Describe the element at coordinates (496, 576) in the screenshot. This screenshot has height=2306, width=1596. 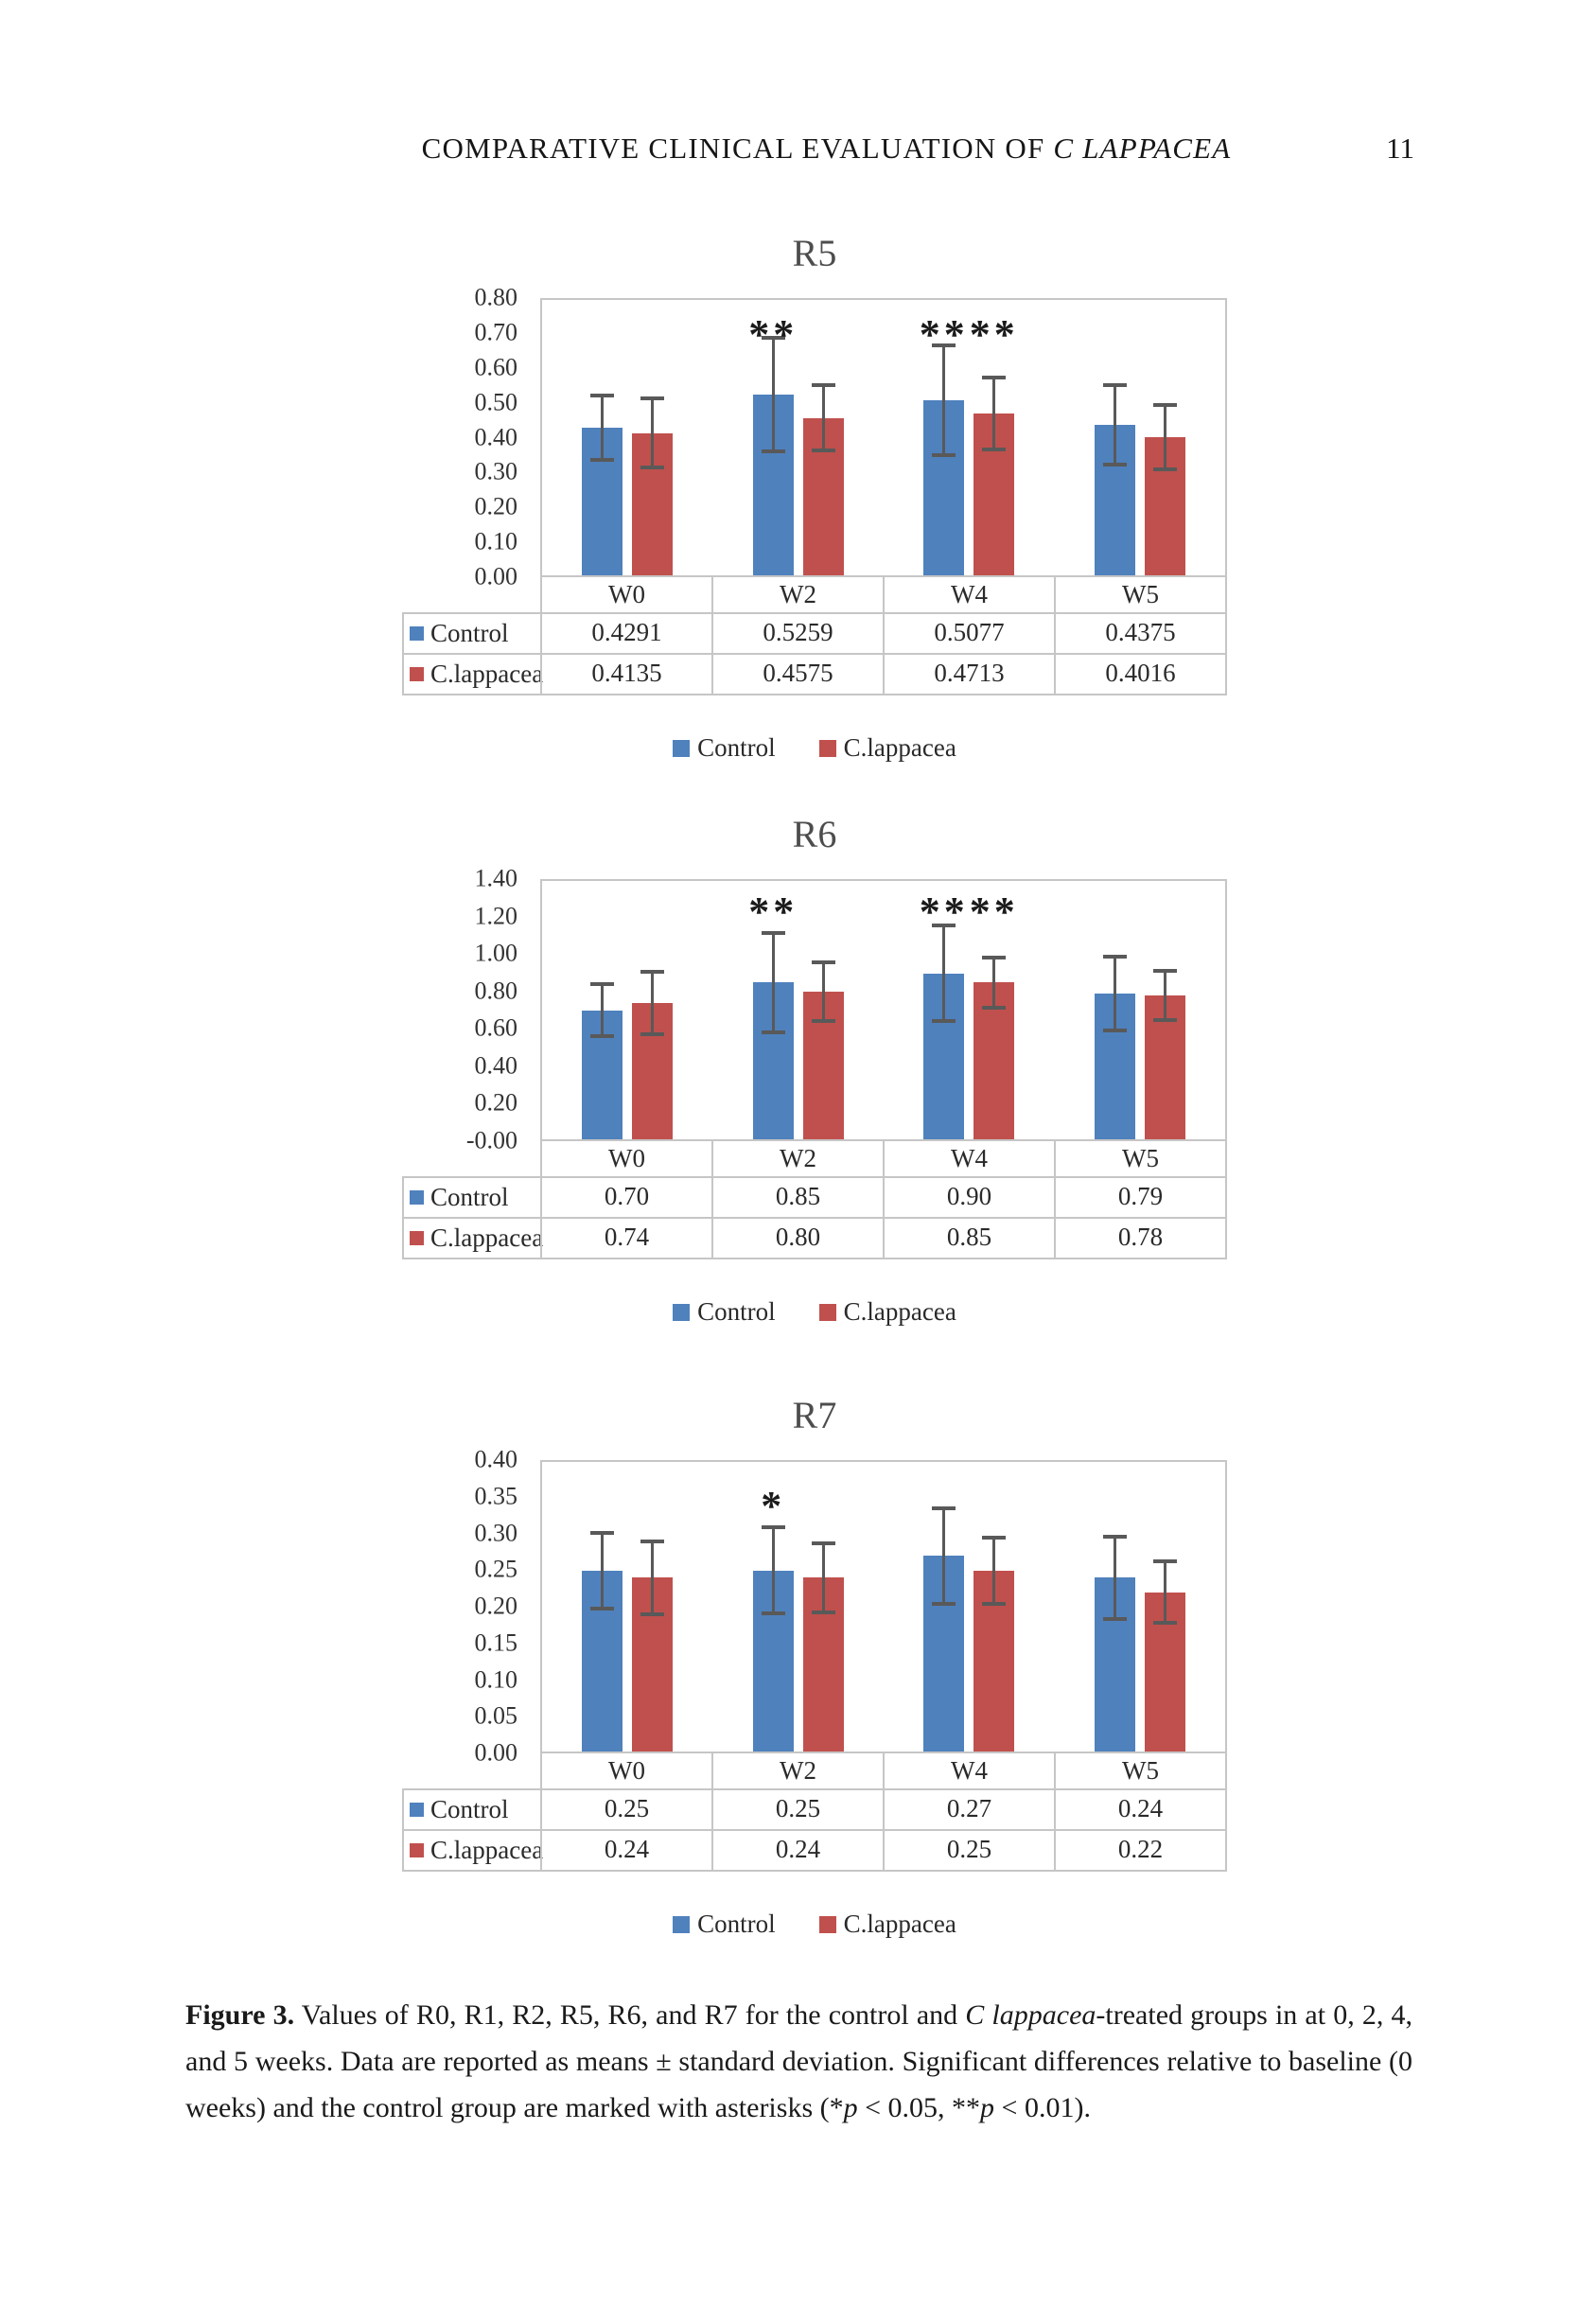
I see `y-tick-r5-0.00: 0.00` at that location.